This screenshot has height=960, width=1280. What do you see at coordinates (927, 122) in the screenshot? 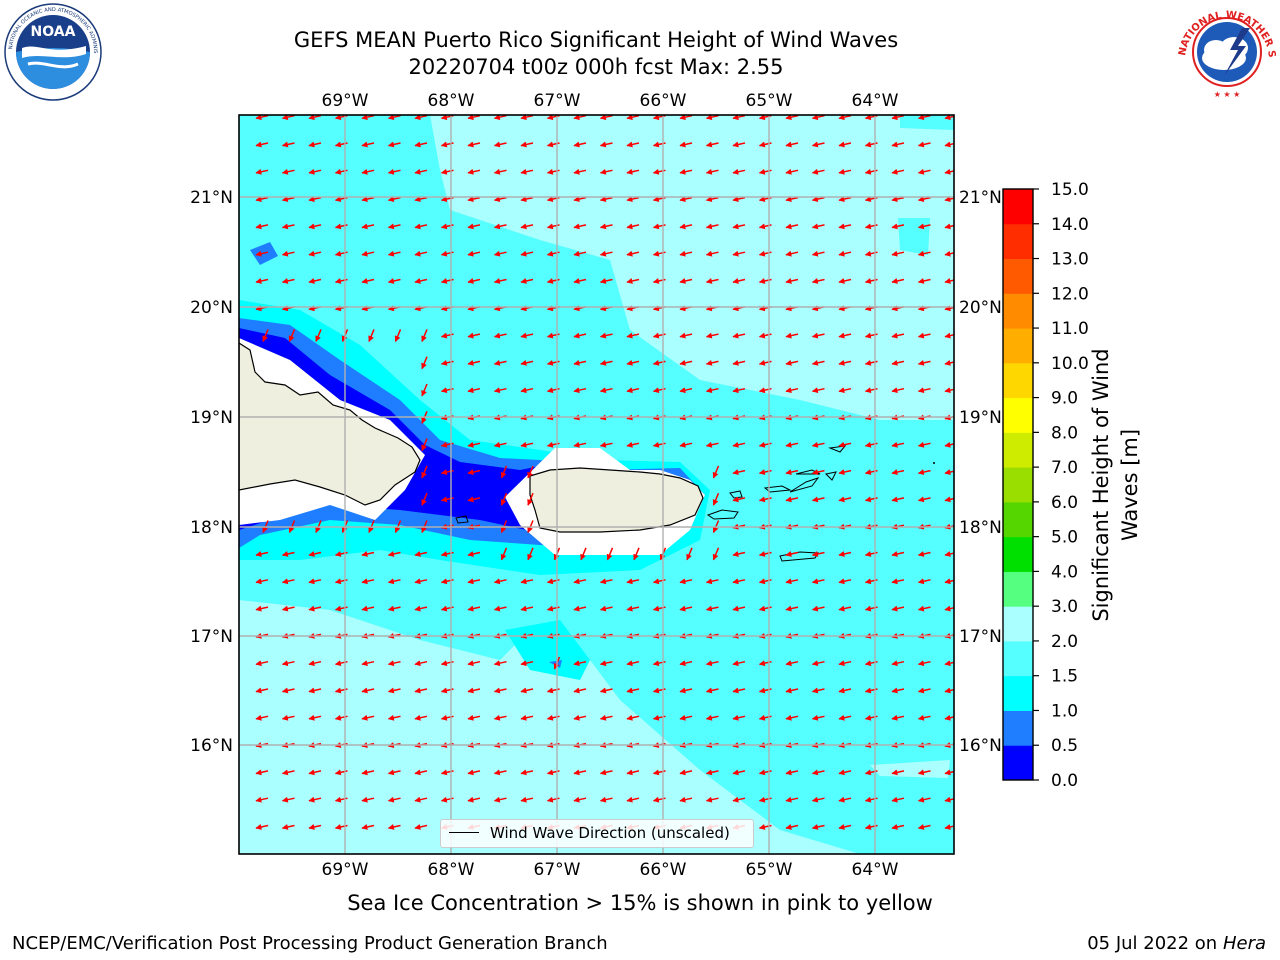
I see `wave-band-1.5-2-patch-north` at bounding box center [927, 122].